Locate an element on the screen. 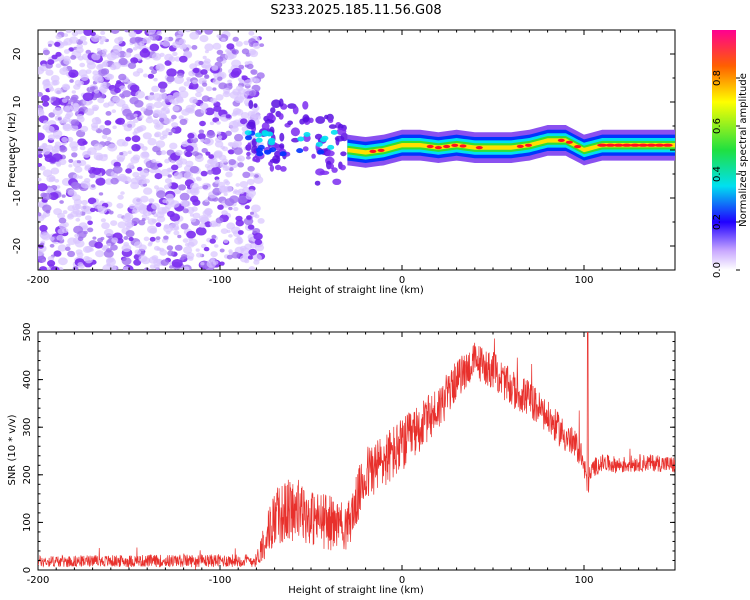 The height and width of the screenshot is (600, 750). colorbar-ticks: 0.0 0.2 0.4 0.6 0.8 is located at coordinates (726, 174).